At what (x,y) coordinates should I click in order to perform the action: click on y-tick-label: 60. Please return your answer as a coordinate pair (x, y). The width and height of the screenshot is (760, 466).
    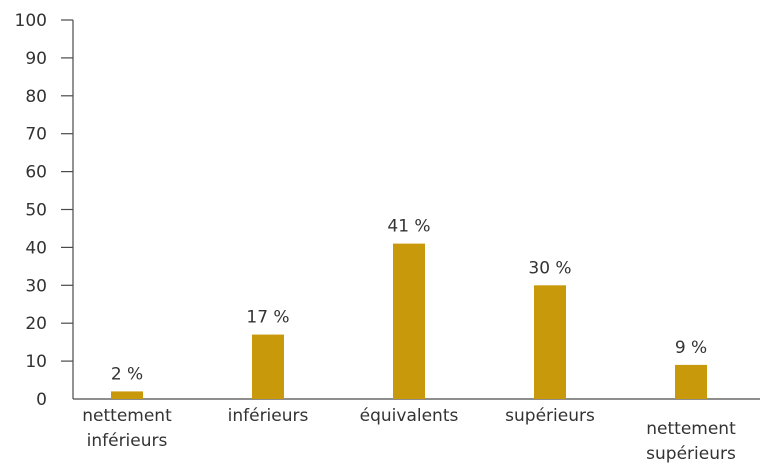
    Looking at the image, I should click on (36, 173).